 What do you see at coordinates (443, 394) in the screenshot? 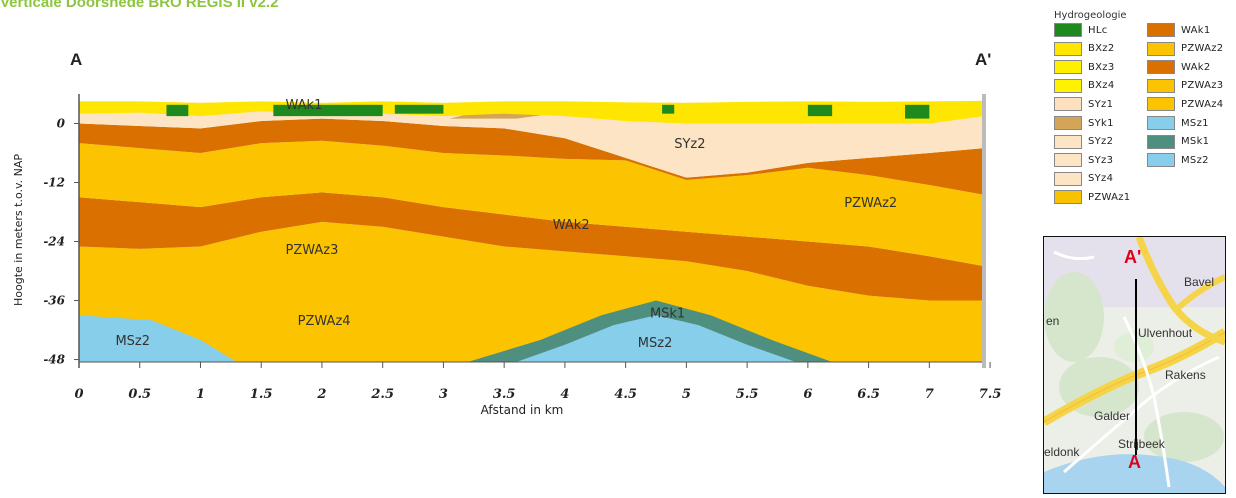
I see `x-tick-label: 3` at bounding box center [443, 394].